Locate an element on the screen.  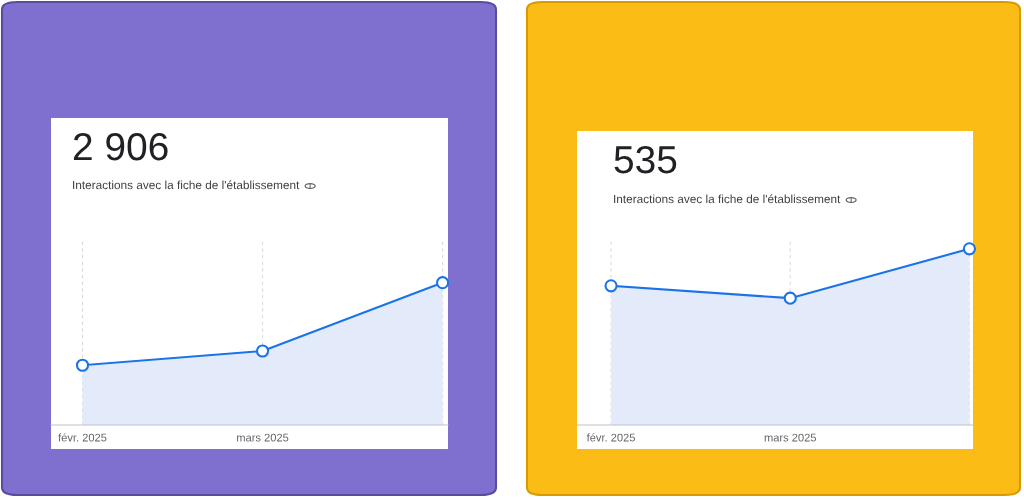
chart-title: 535 is located at coordinates (645, 159).